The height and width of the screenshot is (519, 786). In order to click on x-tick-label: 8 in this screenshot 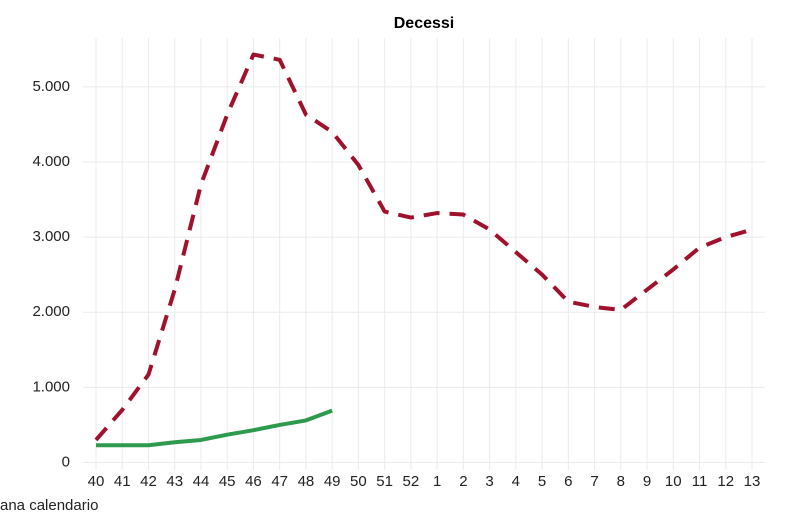, I will do `click(621, 481)`.